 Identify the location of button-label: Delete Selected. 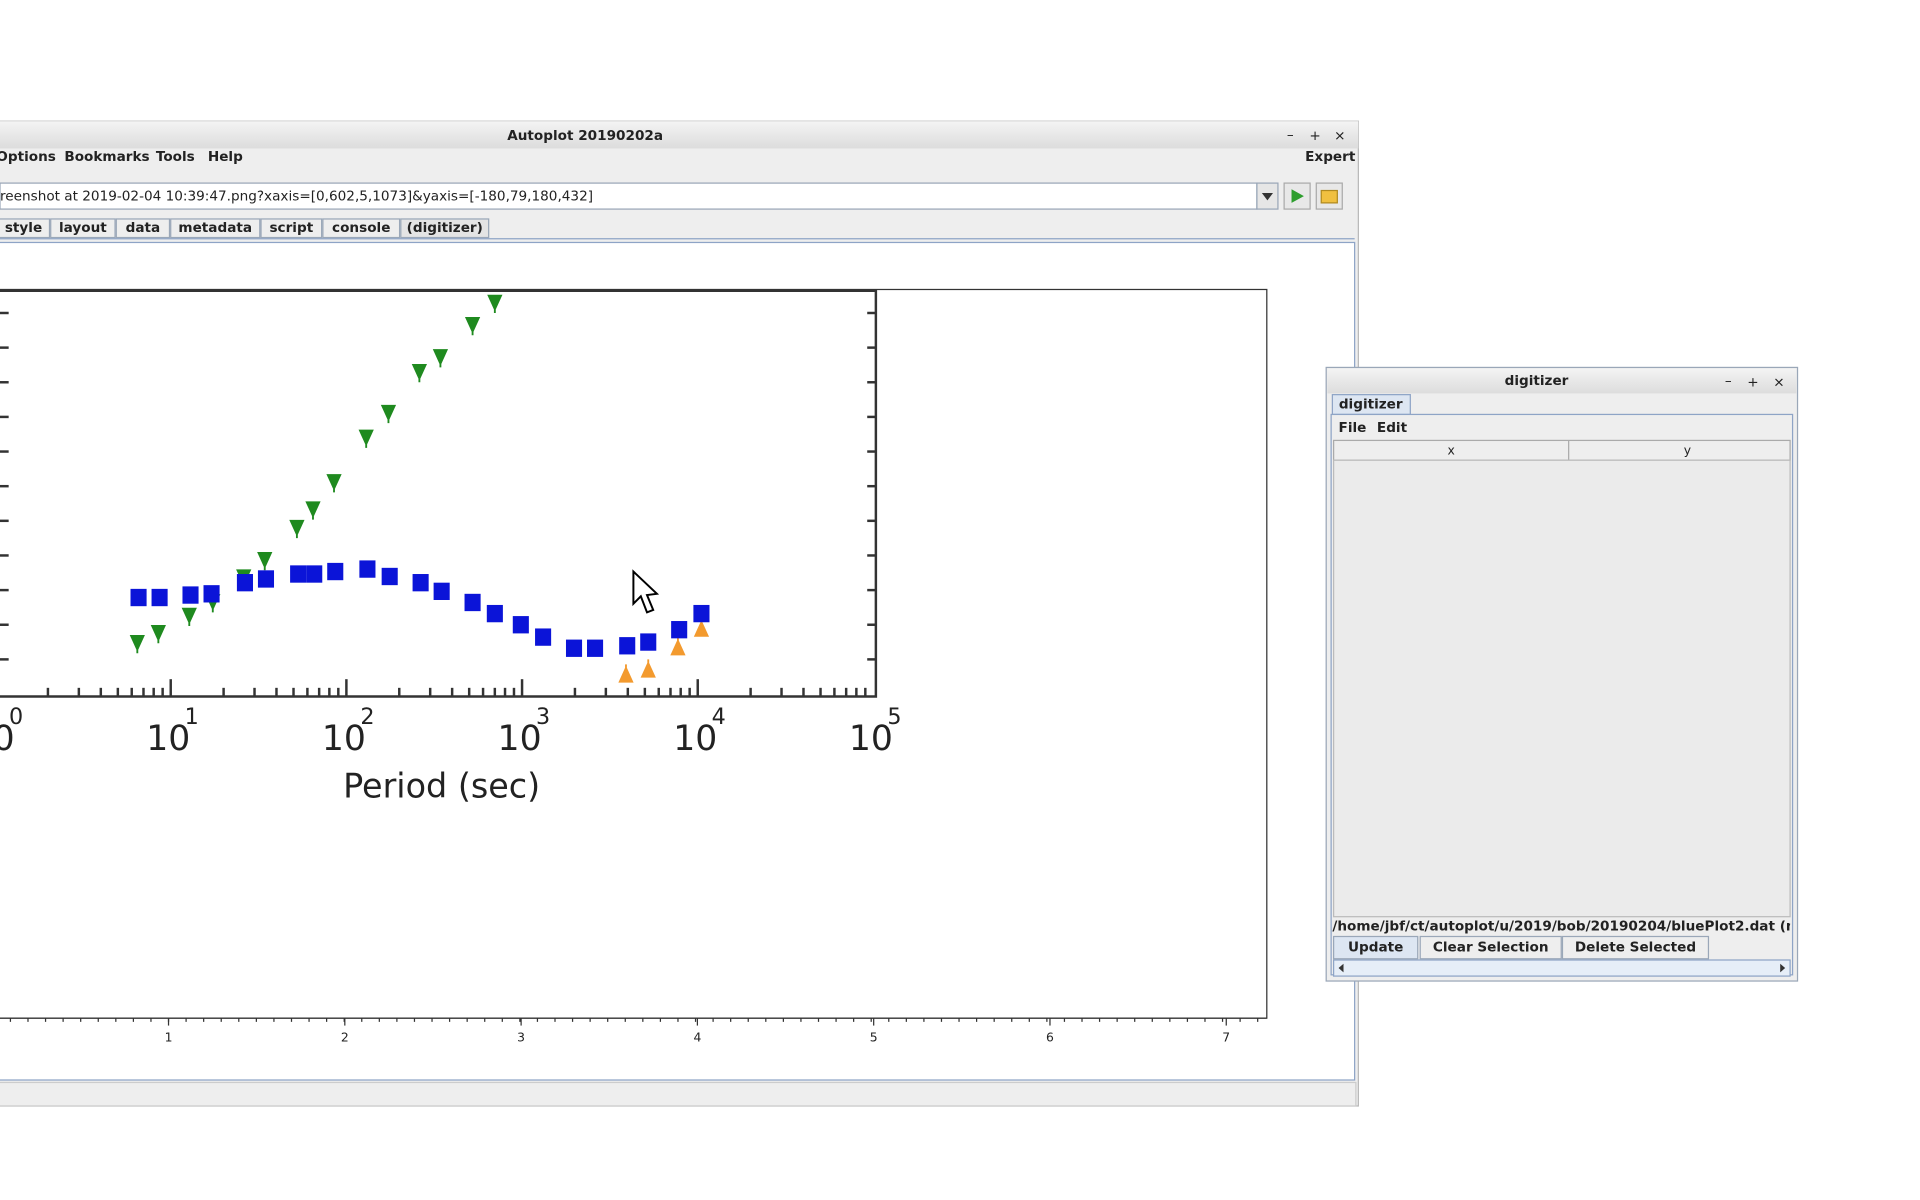
(1635, 948).